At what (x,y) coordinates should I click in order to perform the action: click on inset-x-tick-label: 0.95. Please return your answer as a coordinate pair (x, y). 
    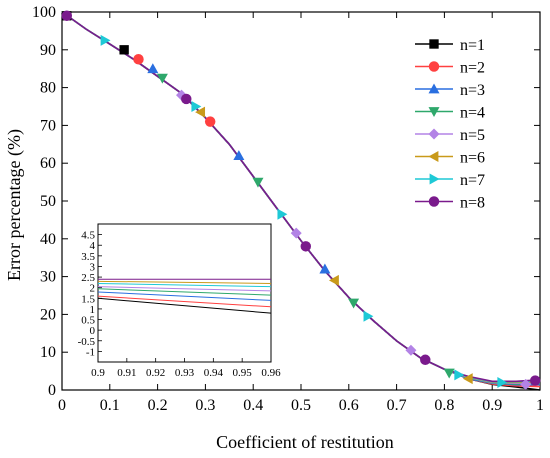
    Looking at the image, I should click on (243, 373).